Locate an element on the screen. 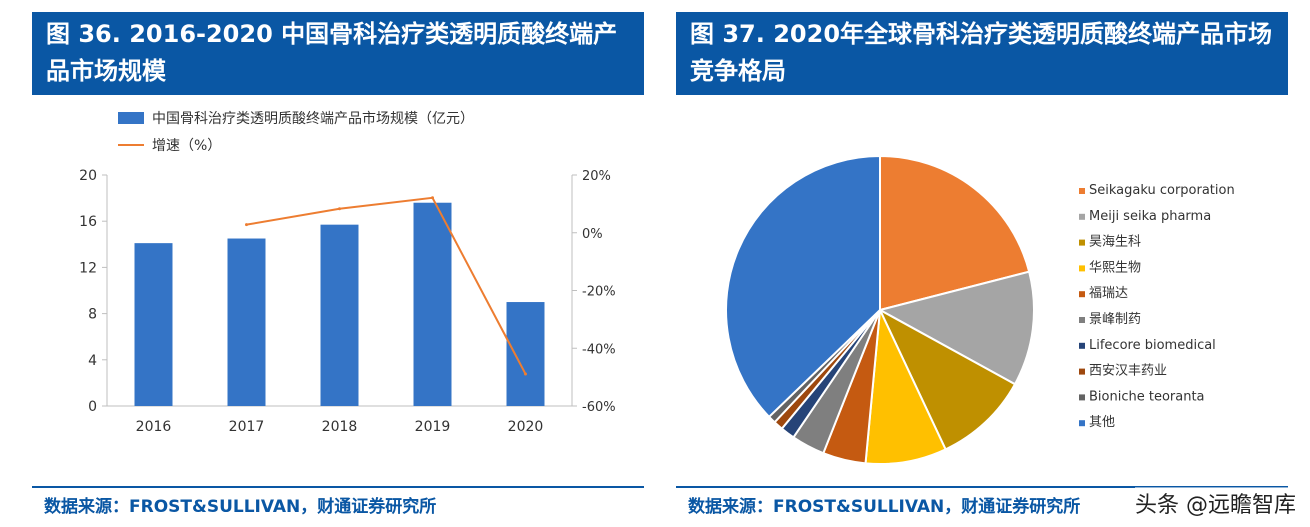 The height and width of the screenshot is (527, 1310). legend-label-1: Meiji seika pharma is located at coordinates (1150, 216).